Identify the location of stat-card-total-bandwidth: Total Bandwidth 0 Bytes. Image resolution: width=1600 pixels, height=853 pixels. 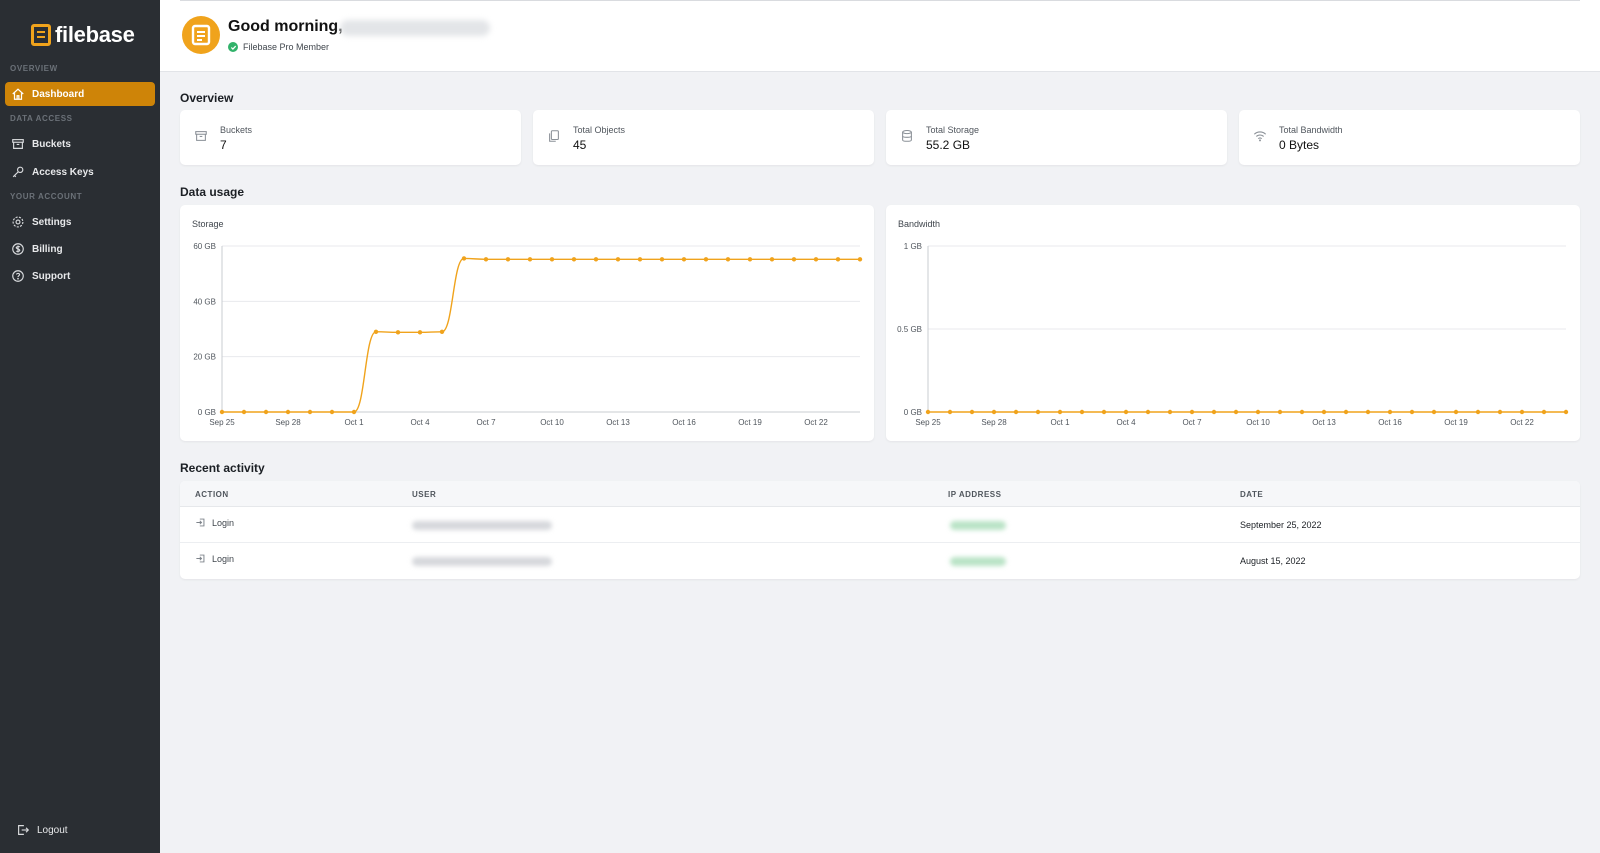
(1409, 137).